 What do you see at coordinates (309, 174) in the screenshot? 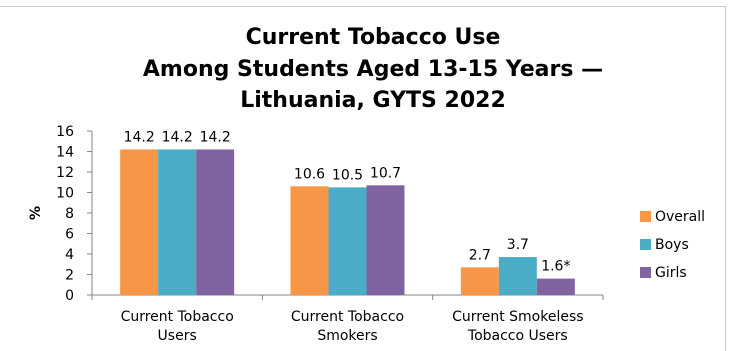
I see `data-label-overall-2: 10.6` at bounding box center [309, 174].